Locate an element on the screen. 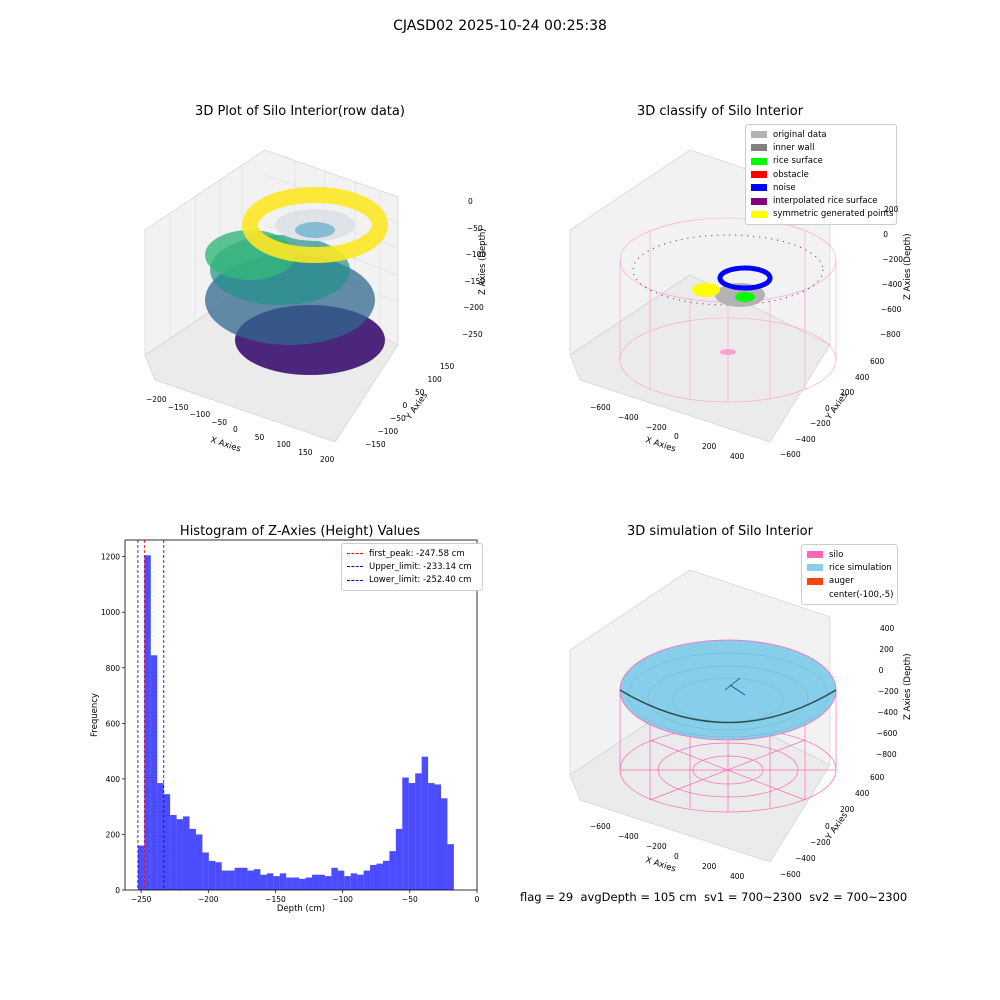  legend-item: first_peak: -247.58 cm is located at coordinates (412, 553).